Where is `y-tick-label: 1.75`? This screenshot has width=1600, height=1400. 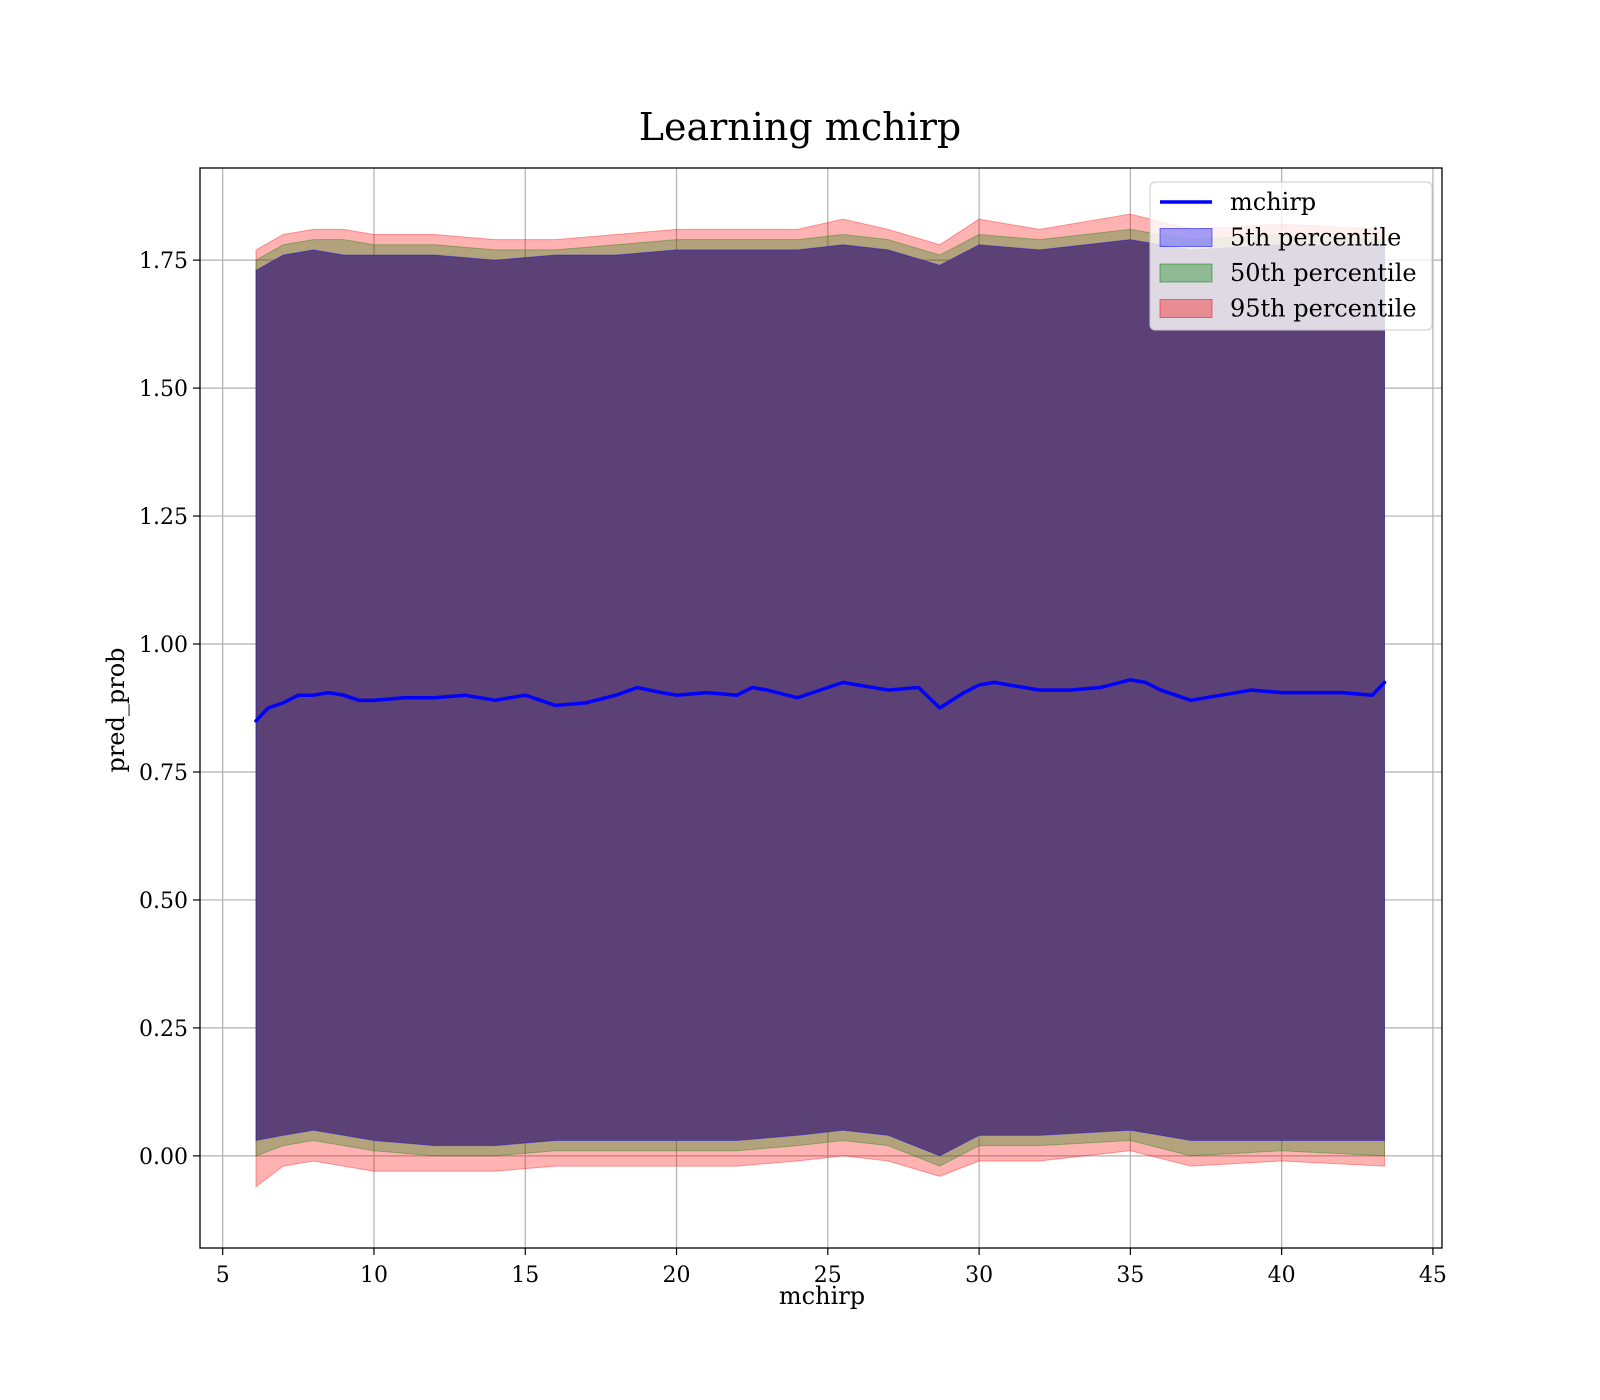
y-tick-label: 1.75 is located at coordinates (163, 261).